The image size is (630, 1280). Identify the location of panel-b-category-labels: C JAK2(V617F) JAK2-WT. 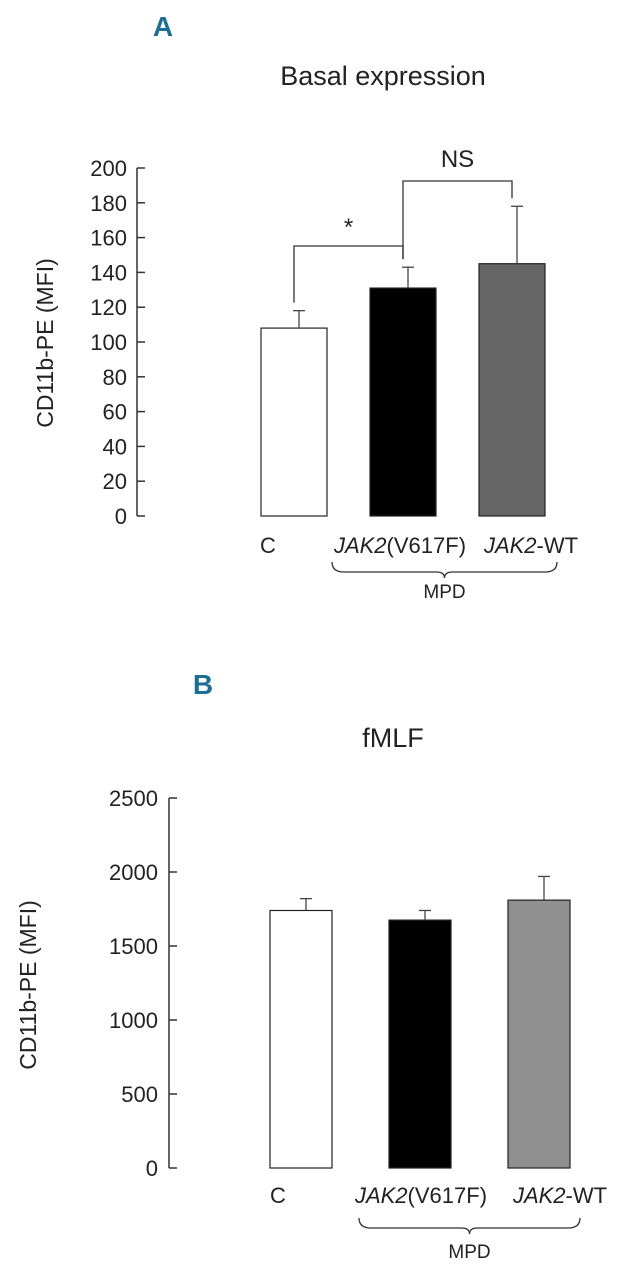
(438, 1195).